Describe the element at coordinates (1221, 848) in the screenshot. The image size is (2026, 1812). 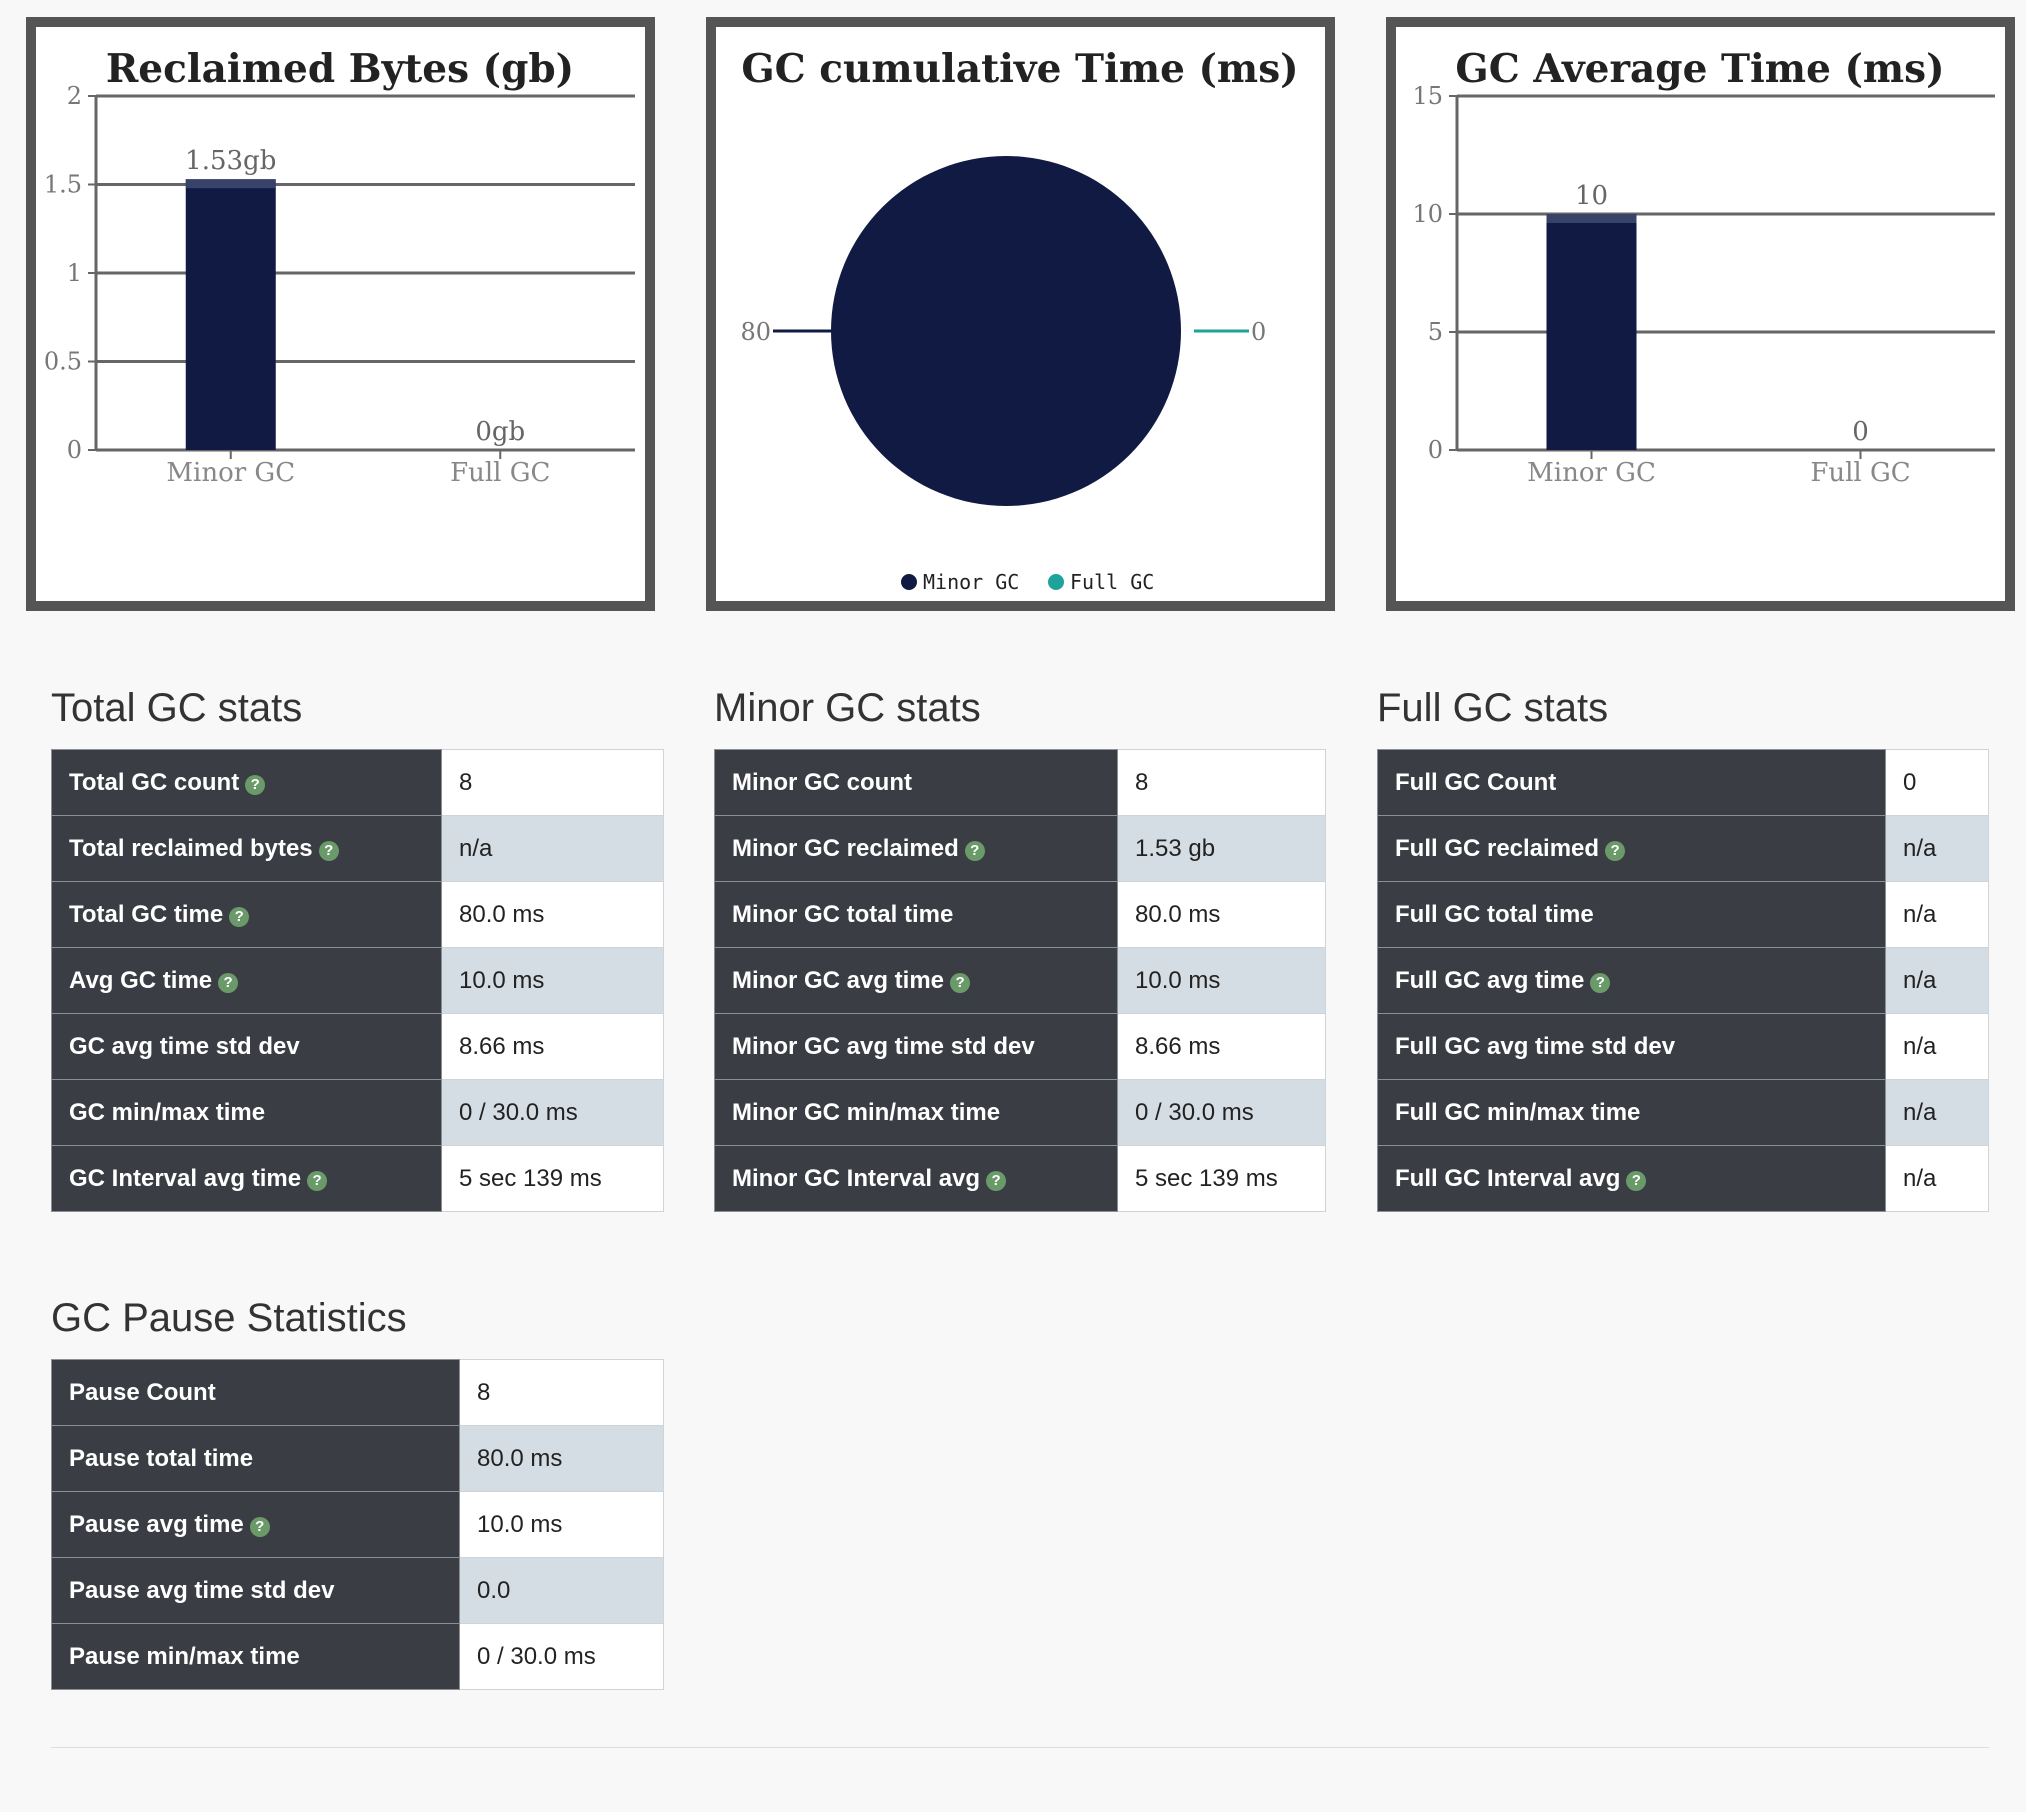
I see `stat-value: 1.53 gb` at that location.